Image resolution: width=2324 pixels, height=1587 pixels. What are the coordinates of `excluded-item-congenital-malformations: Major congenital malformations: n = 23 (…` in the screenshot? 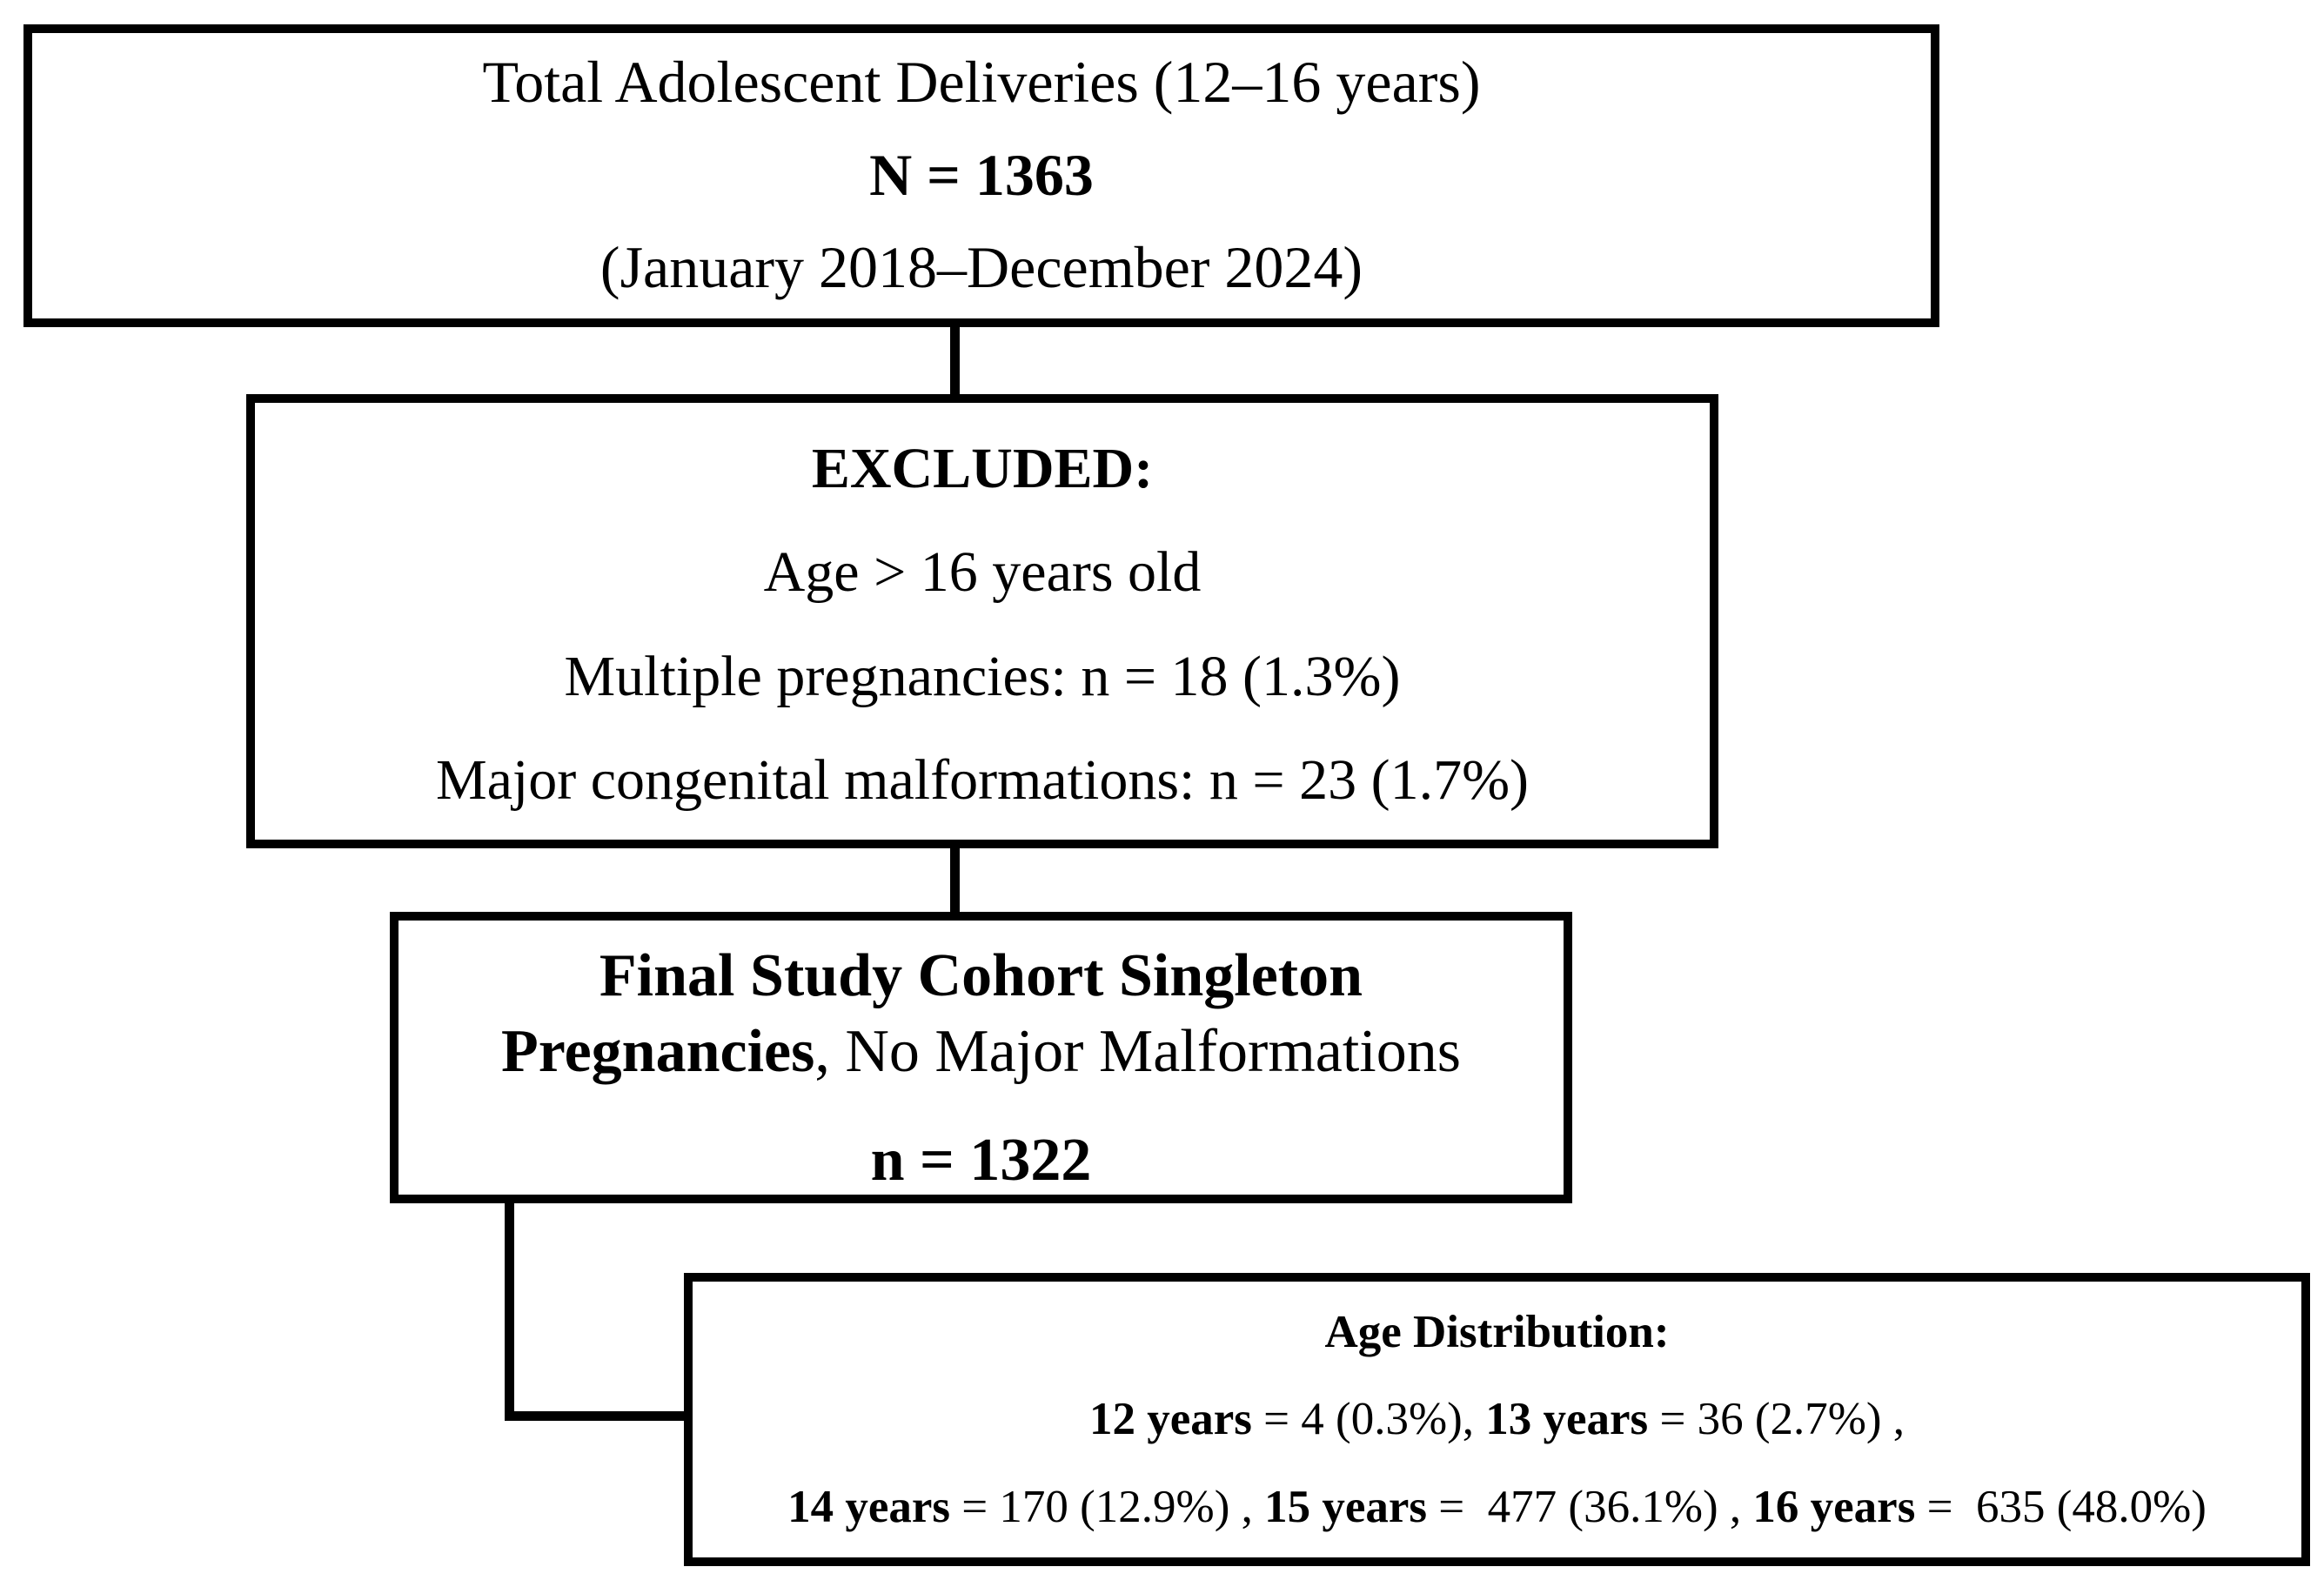 It's located at (982, 780).